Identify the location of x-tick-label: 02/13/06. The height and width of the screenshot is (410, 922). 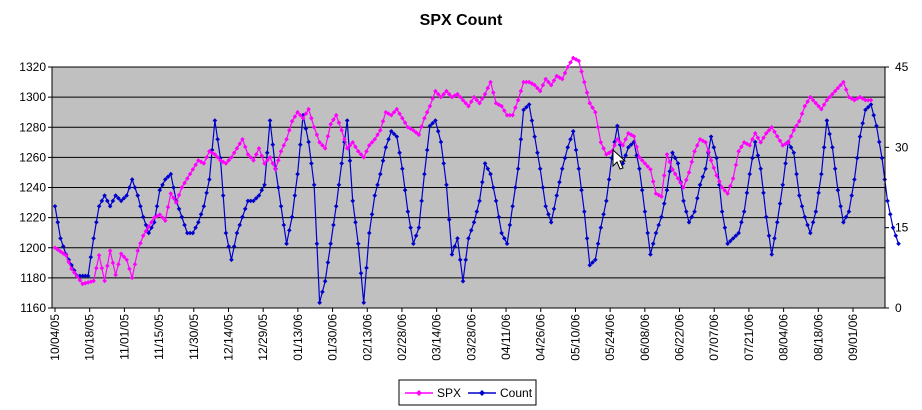
(367, 337).